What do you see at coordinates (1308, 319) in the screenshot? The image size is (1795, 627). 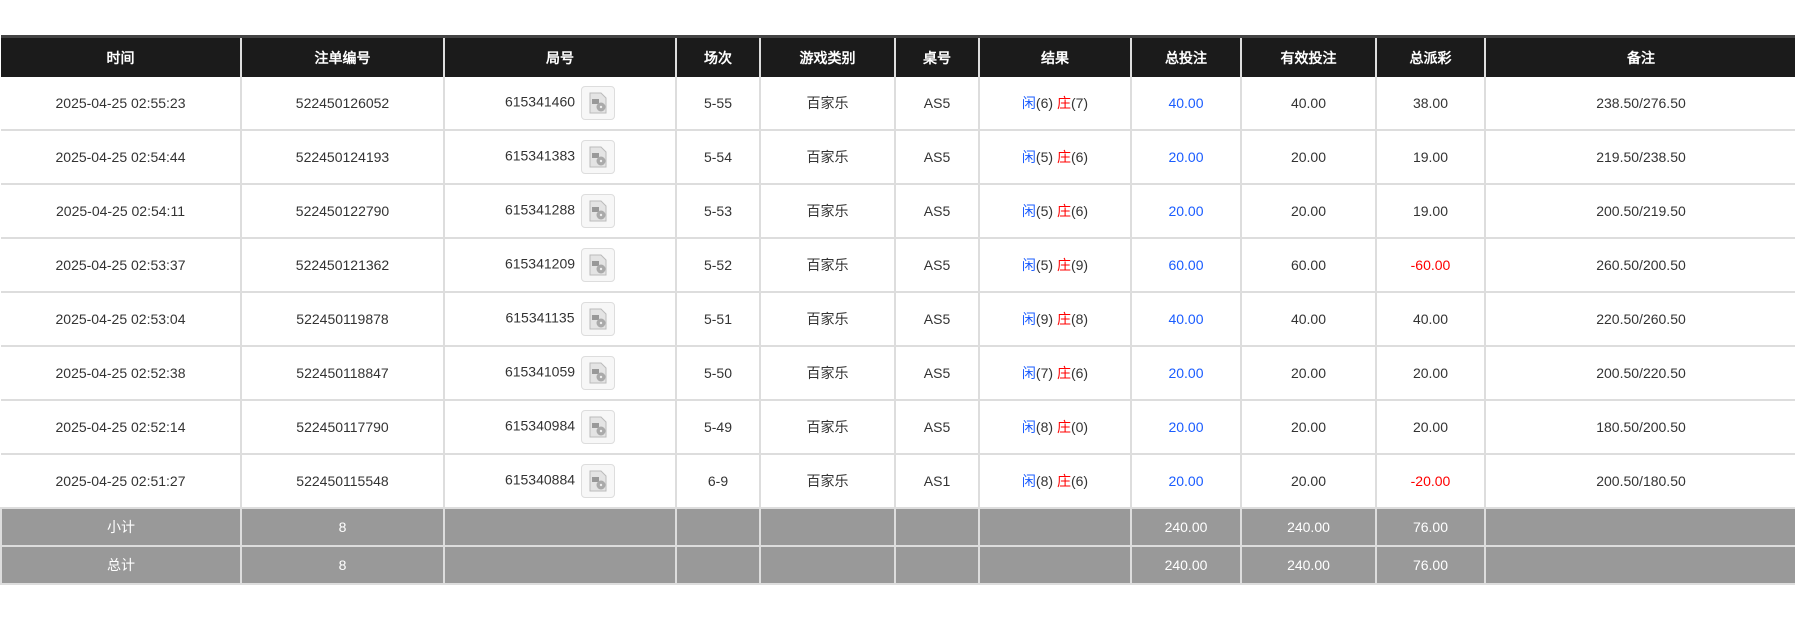 I see `valid-bet-cell: 40.00` at bounding box center [1308, 319].